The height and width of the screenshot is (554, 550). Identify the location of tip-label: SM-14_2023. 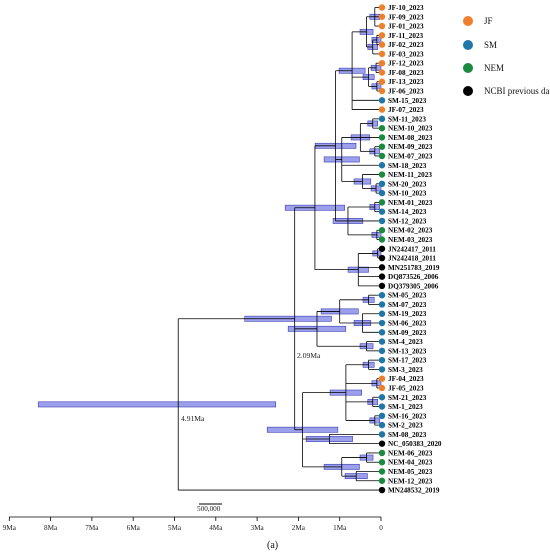
(407, 212).